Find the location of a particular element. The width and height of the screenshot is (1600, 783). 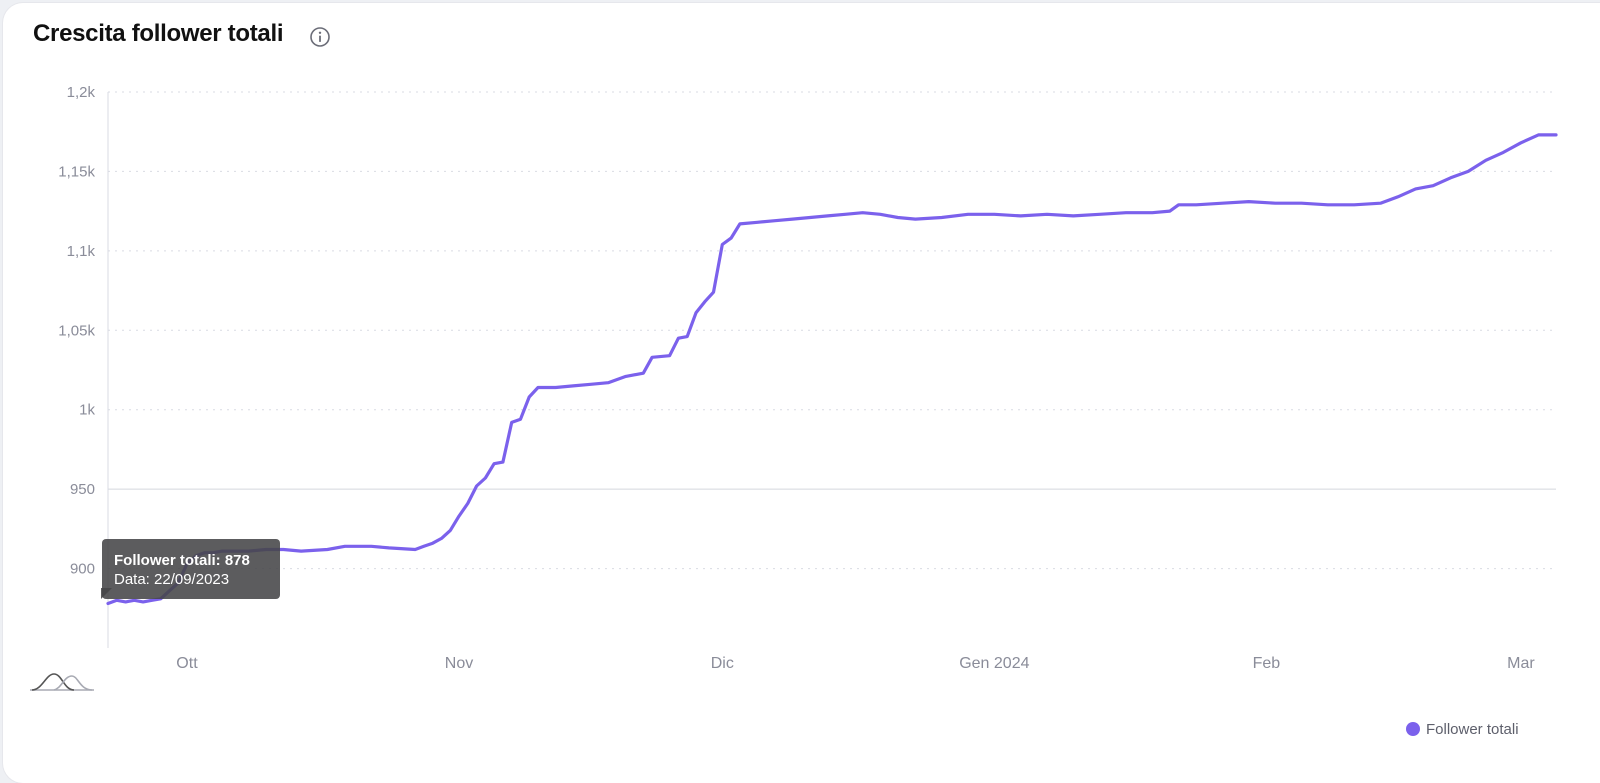

legend-label: Follower totali is located at coordinates (1472, 729).